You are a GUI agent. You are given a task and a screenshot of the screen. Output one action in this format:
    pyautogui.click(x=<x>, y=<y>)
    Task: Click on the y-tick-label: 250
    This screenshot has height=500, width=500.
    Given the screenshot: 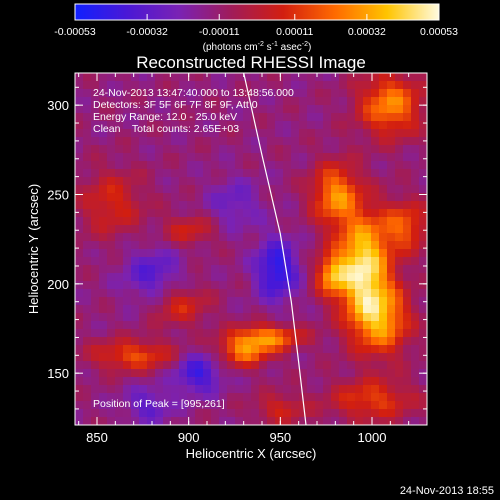 What is the action you would take?
    pyautogui.click(x=58, y=195)
    